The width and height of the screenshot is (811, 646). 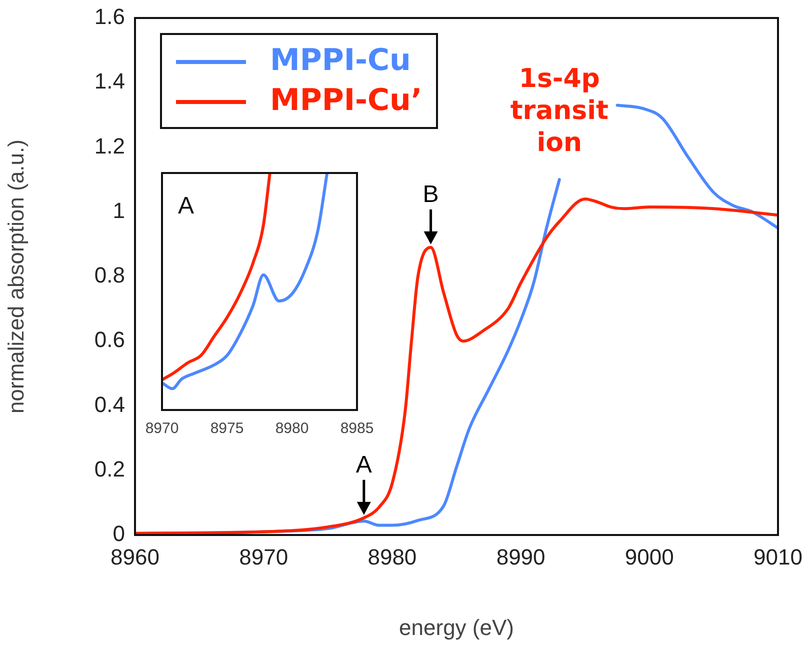 I want to click on y-tick-label: 0.2, so click(x=109, y=469).